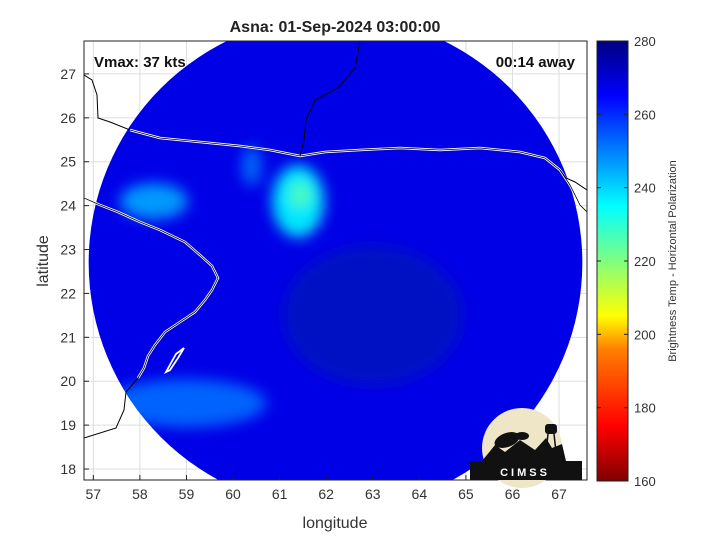 The height and width of the screenshot is (540, 720). What do you see at coordinates (326, 494) in the screenshot?
I see `x-tick-label: 62` at bounding box center [326, 494].